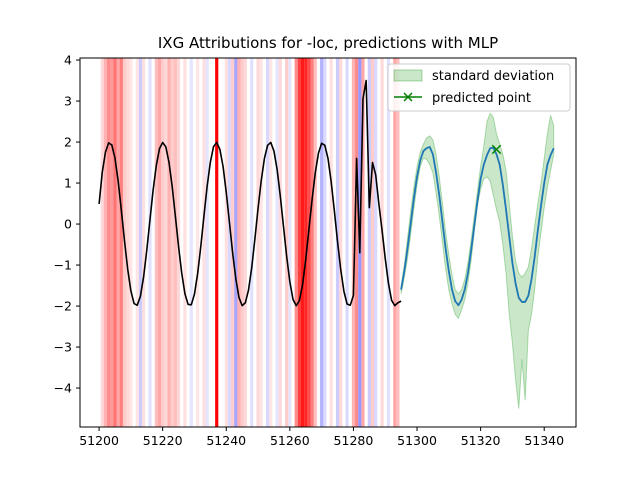  I want to click on legend-label-std: standard deviation, so click(493, 76).